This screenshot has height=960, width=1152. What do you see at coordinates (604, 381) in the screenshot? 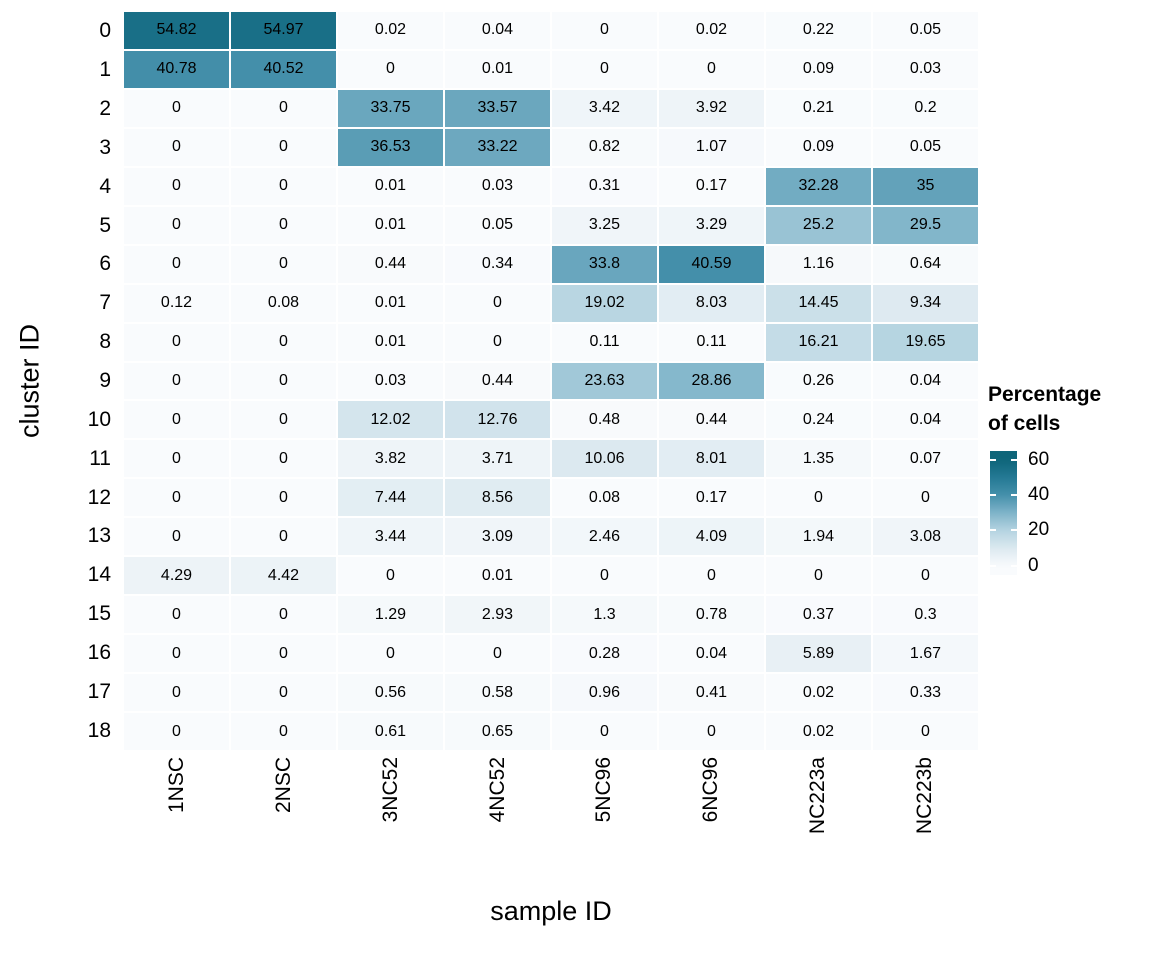
I see `heatmap-cell: 23.63` at bounding box center [604, 381].